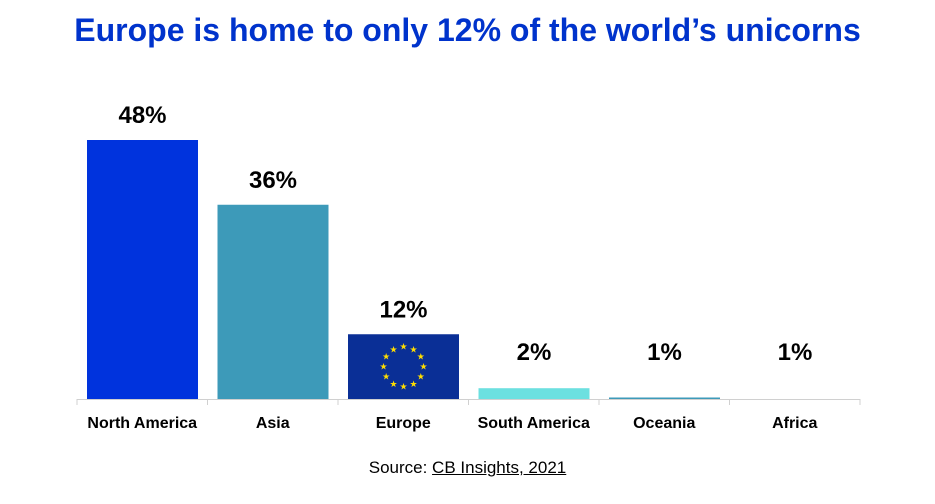 The height and width of the screenshot is (504, 935). What do you see at coordinates (400, 467) in the screenshot?
I see `source-prefix: Source:` at bounding box center [400, 467].